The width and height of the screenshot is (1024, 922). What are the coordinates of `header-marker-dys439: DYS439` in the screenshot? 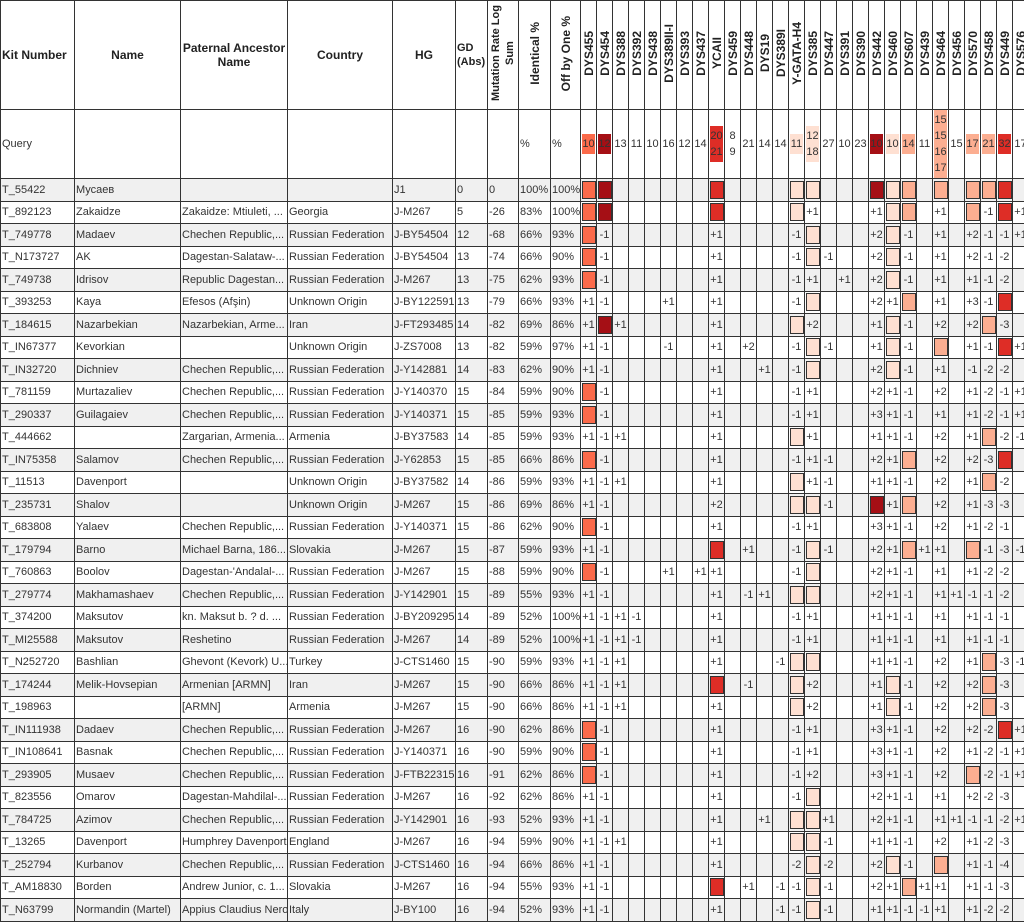 It's located at (925, 55).